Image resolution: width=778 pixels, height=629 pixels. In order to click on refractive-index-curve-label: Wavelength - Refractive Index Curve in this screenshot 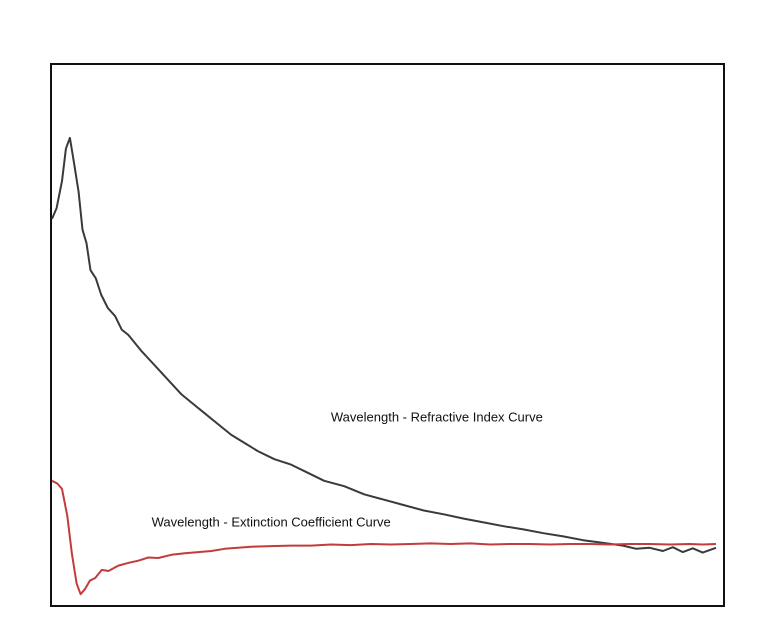, I will do `click(437, 416)`.